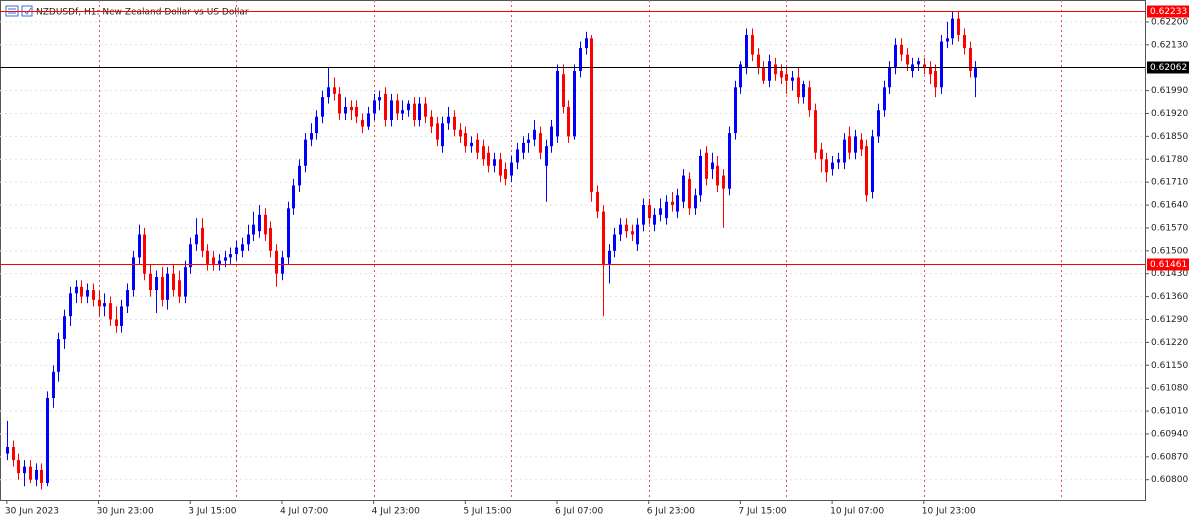 This screenshot has height=521, width=1200. Describe the element at coordinates (1169, 274) in the screenshot. I see `y-tick-label: 0.61430` at that location.